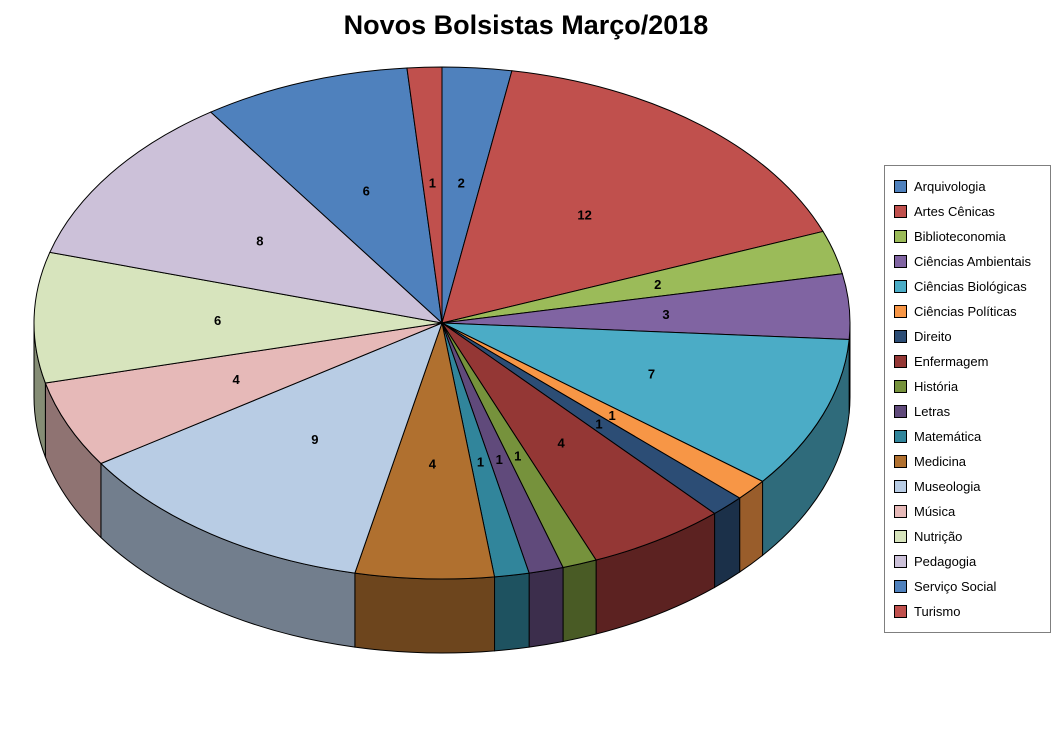 This screenshot has width=1052, height=740. I want to click on legend-item: Biblioteconomia, so click(969, 236).